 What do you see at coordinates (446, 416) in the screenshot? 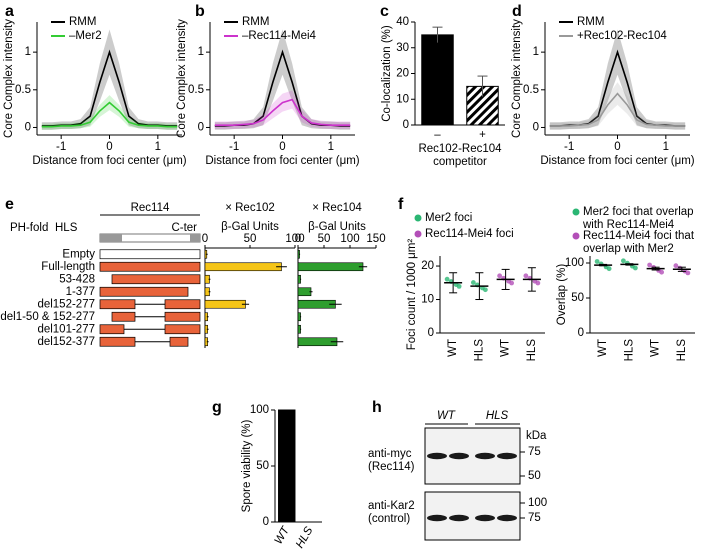
I see `lane-label: WT` at bounding box center [446, 416].